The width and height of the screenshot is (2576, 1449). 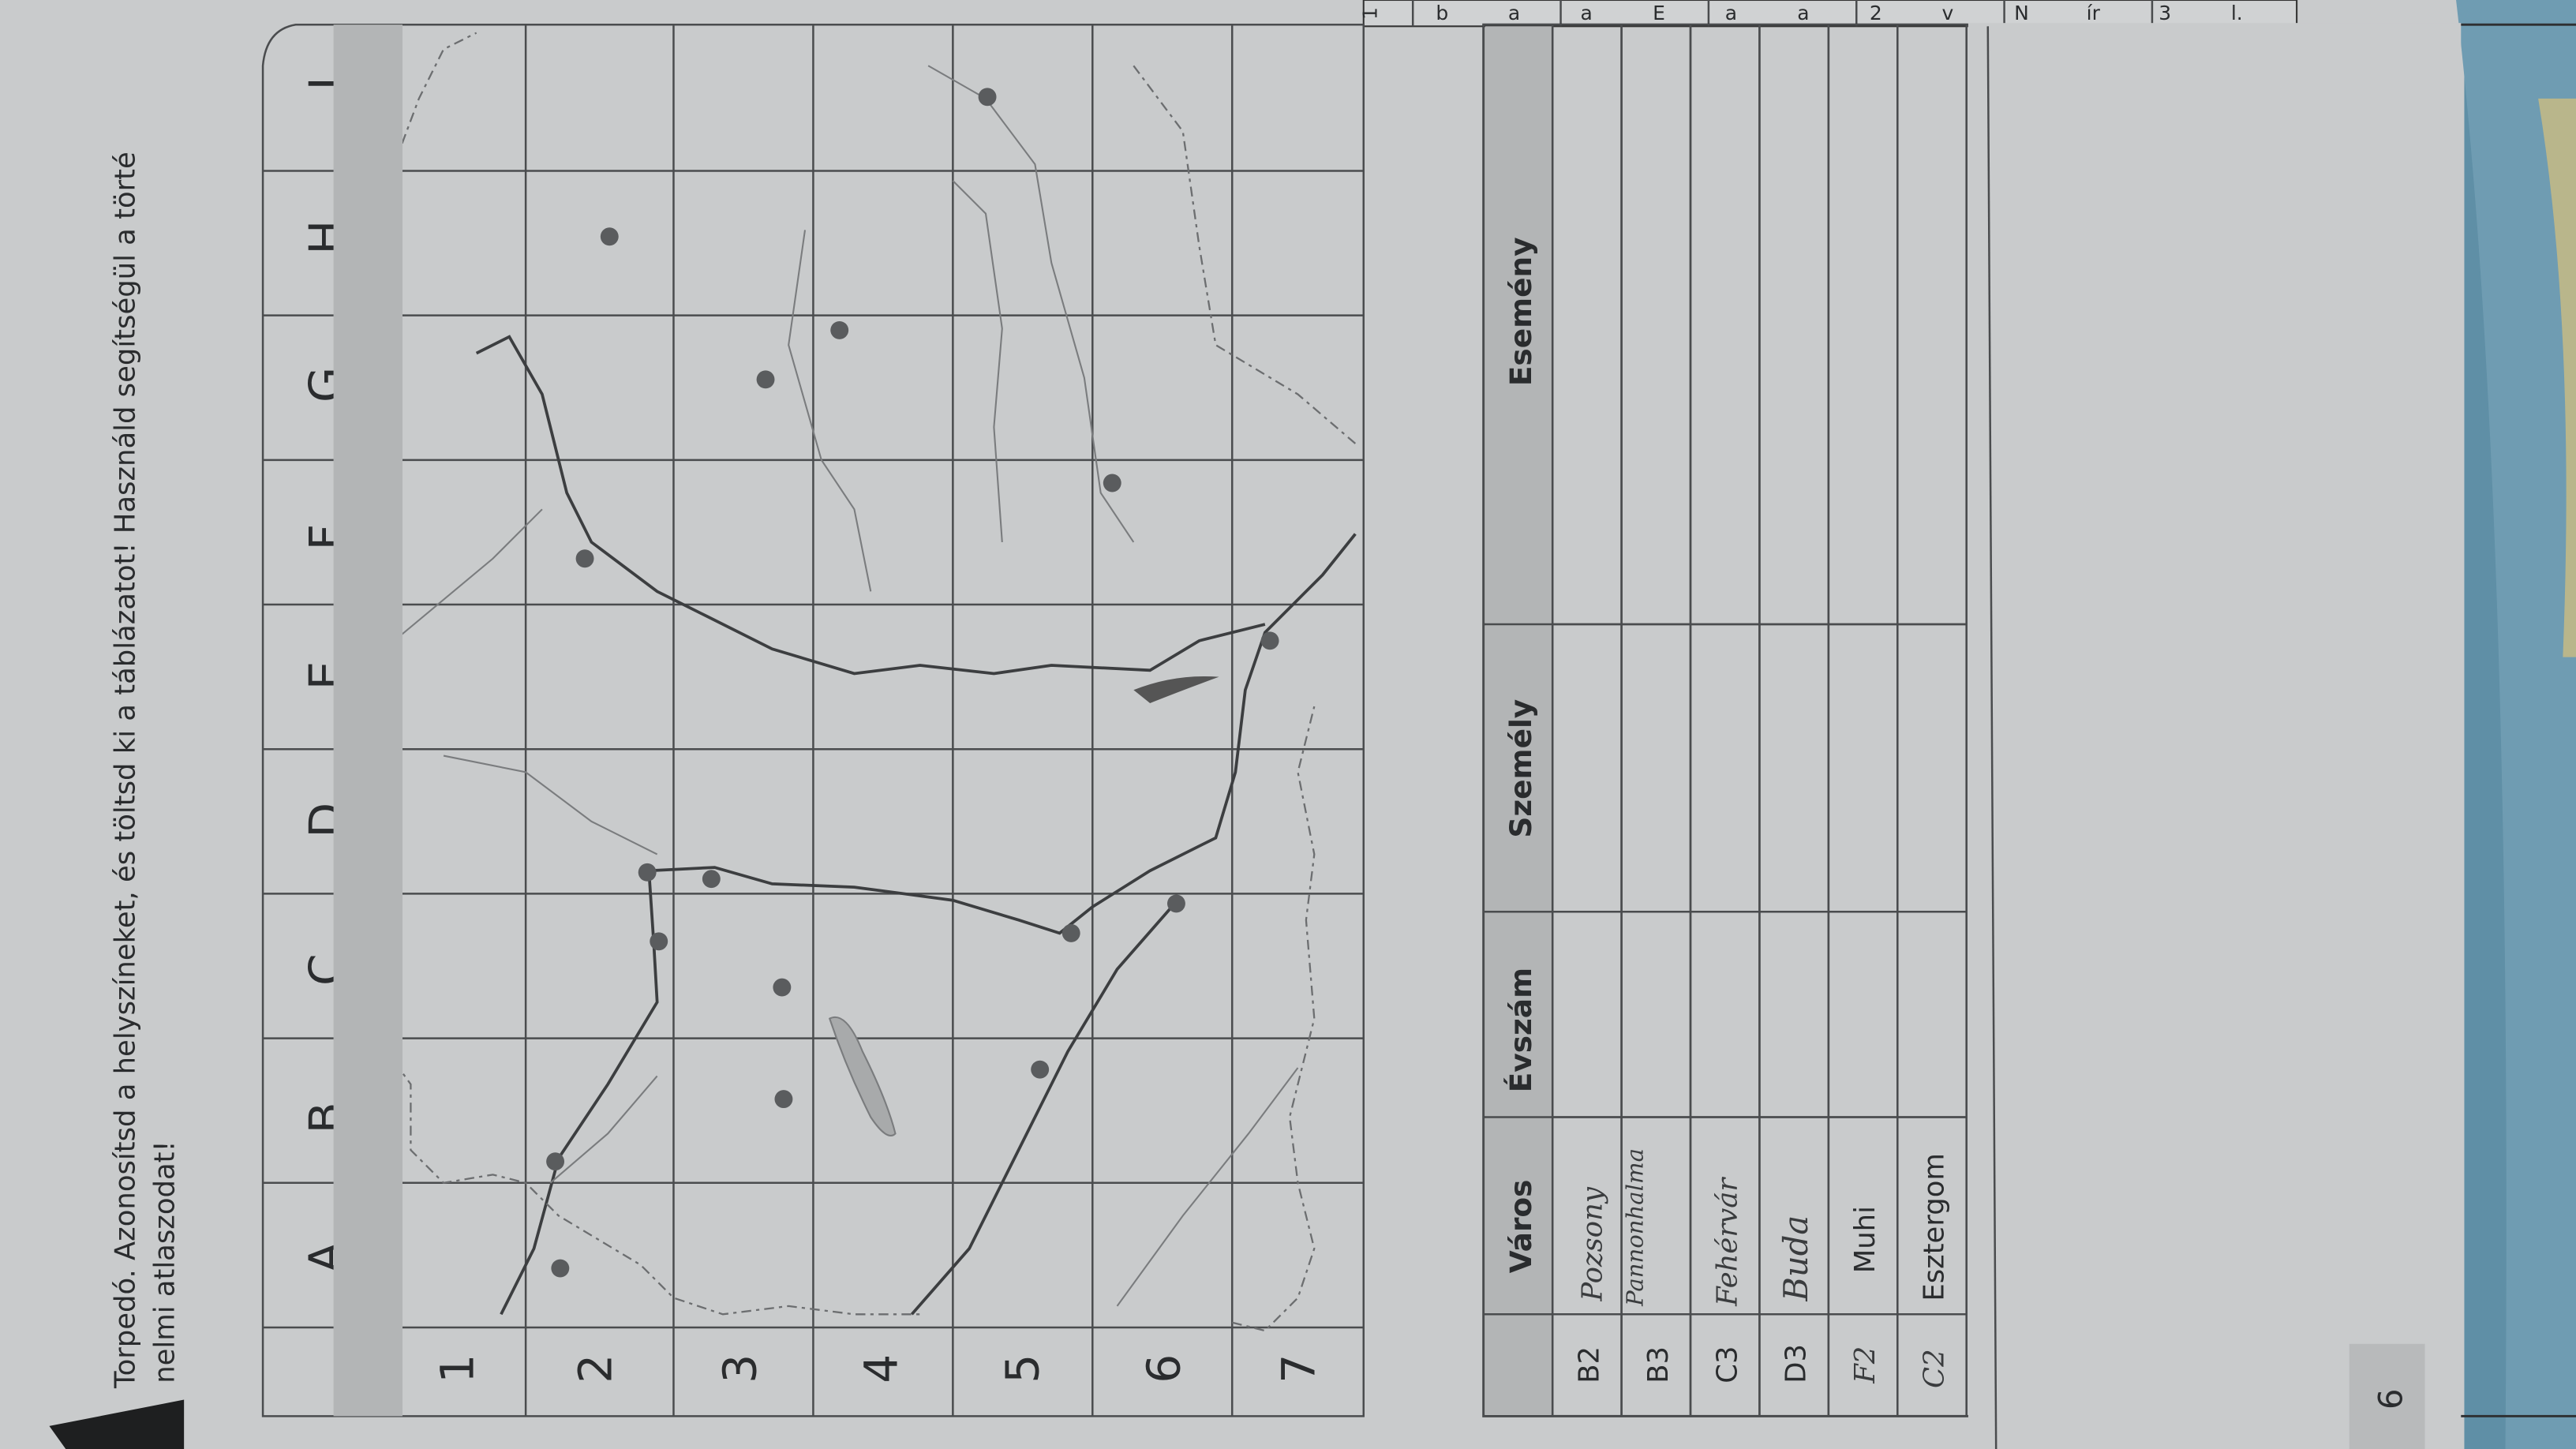 What do you see at coordinates (740, 1368) in the screenshot?
I see `row-label: 3` at bounding box center [740, 1368].